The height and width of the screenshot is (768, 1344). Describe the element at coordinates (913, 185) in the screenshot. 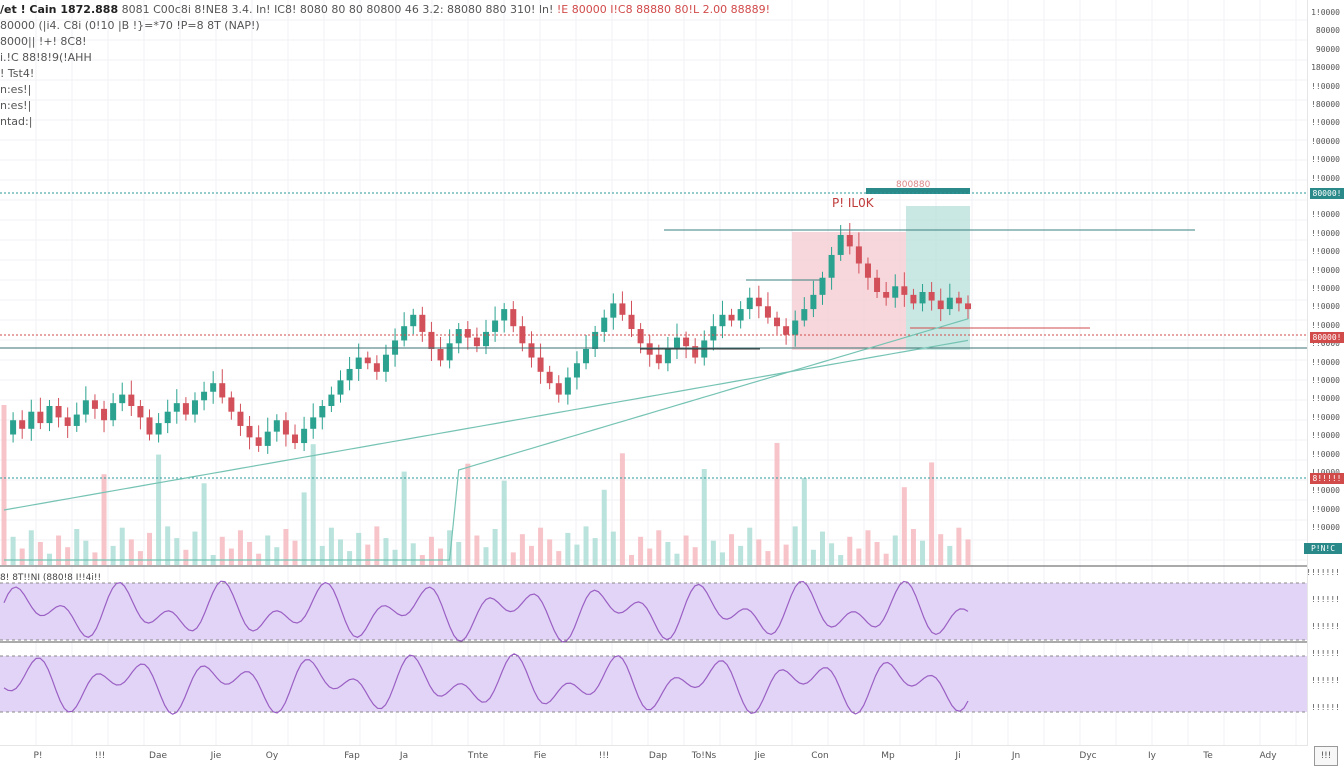

I see `position-top-label: 800880` at that location.